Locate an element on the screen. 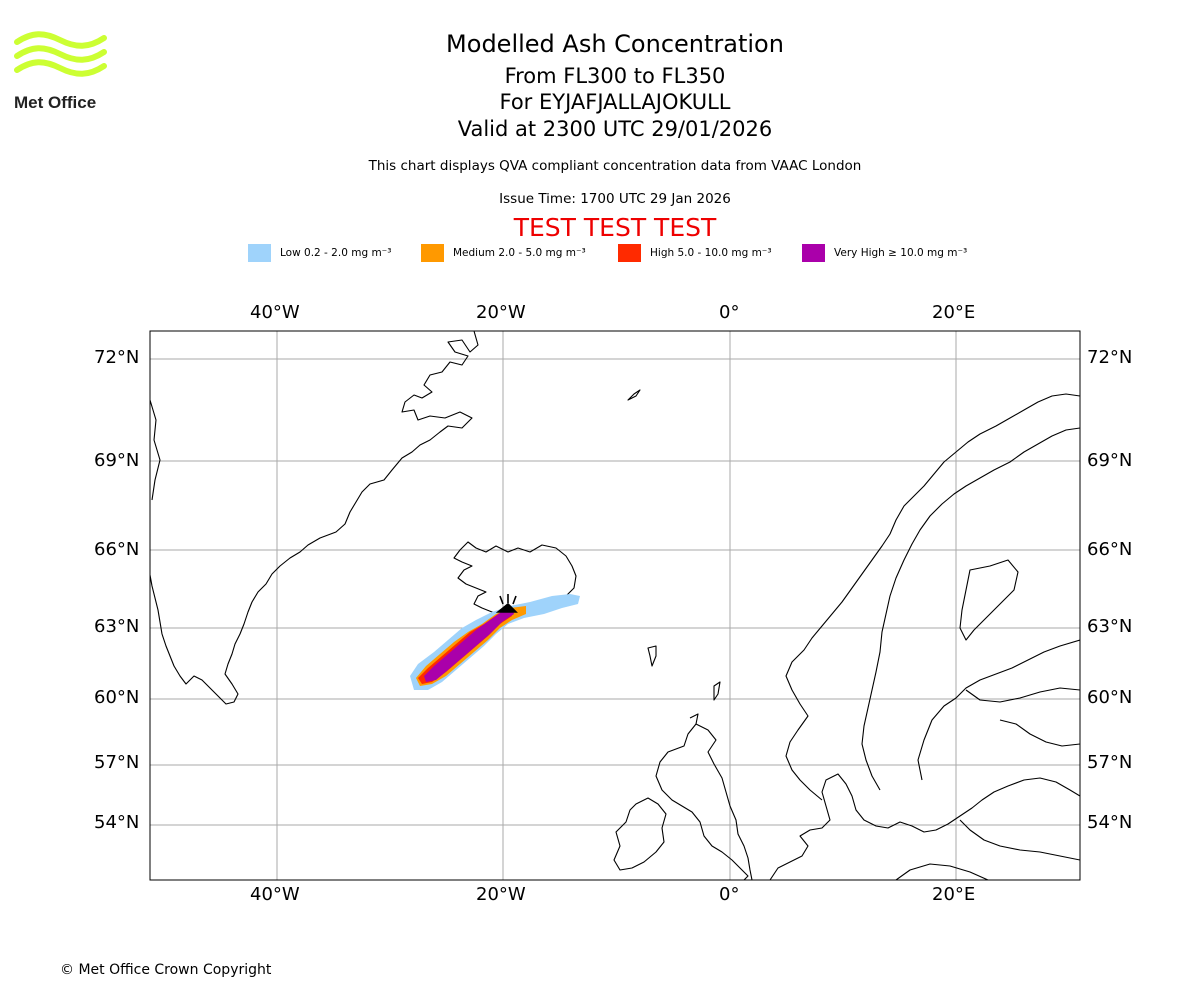  britain-coast is located at coordinates (702, 796).